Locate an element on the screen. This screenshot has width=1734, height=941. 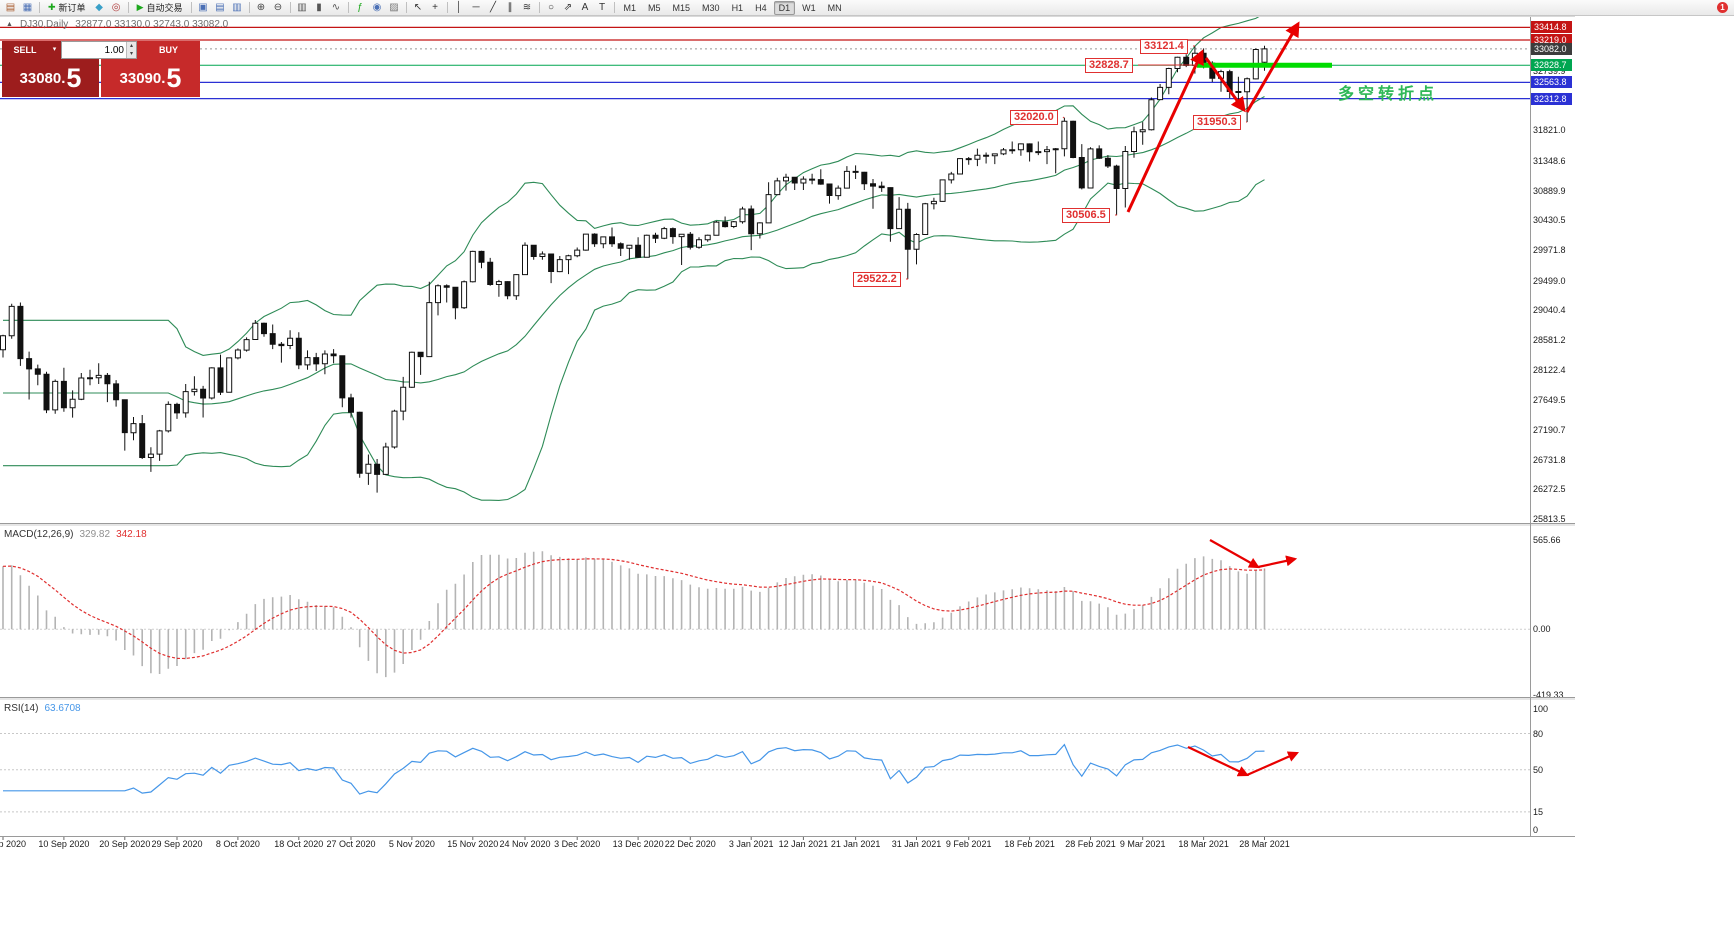
notification-badge: 1 is located at coordinates (1722, 7).